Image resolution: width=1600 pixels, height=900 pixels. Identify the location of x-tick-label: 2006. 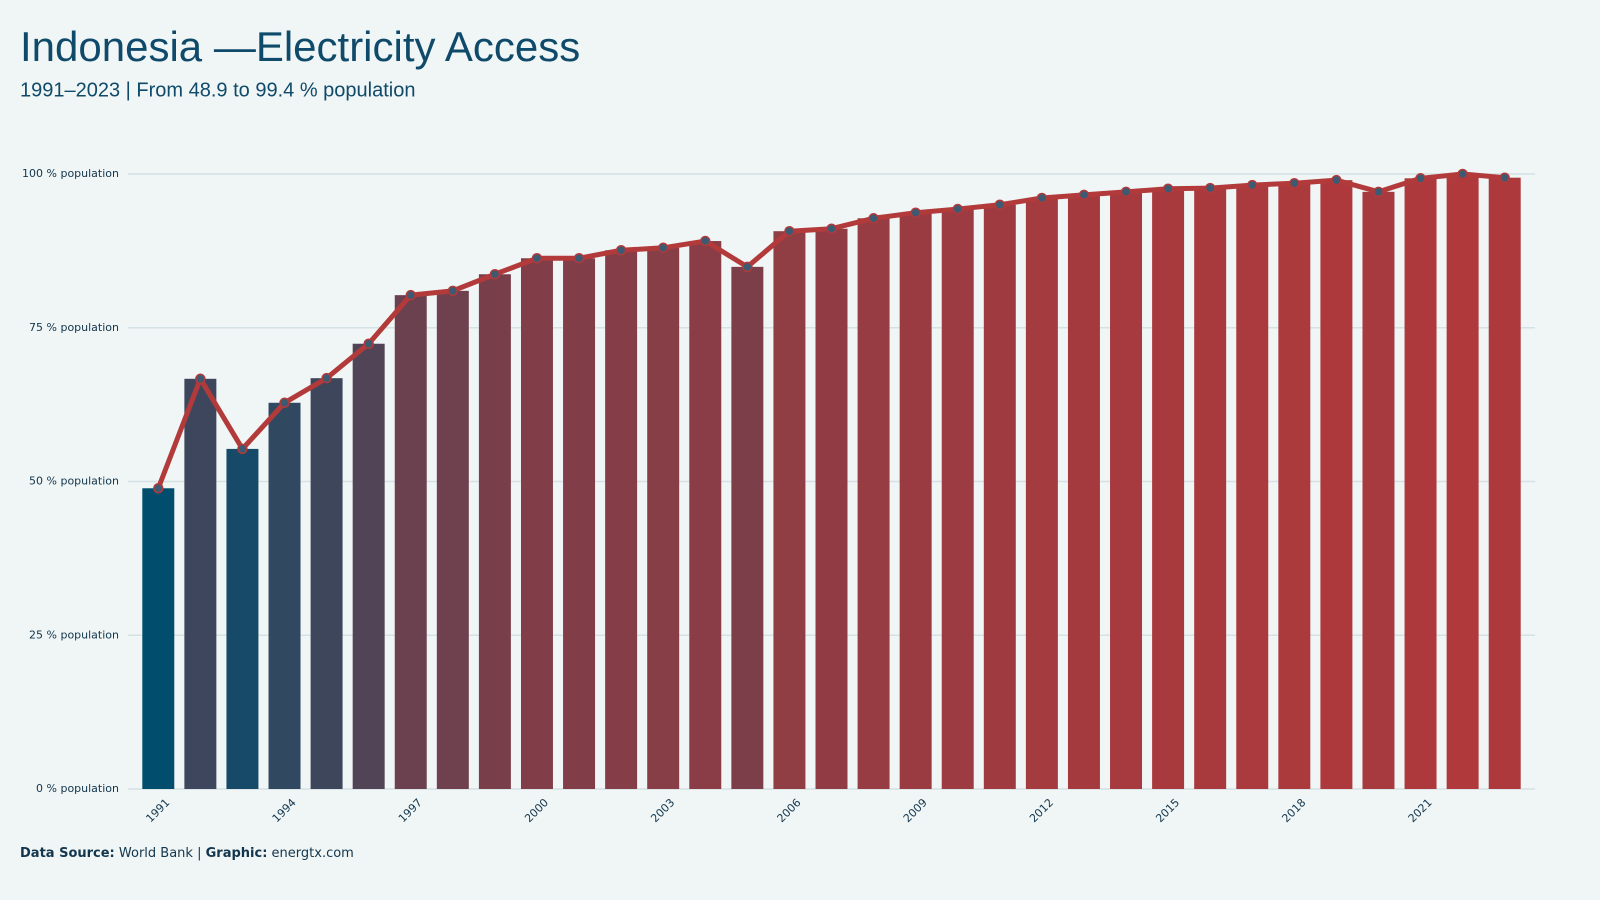
(789, 810).